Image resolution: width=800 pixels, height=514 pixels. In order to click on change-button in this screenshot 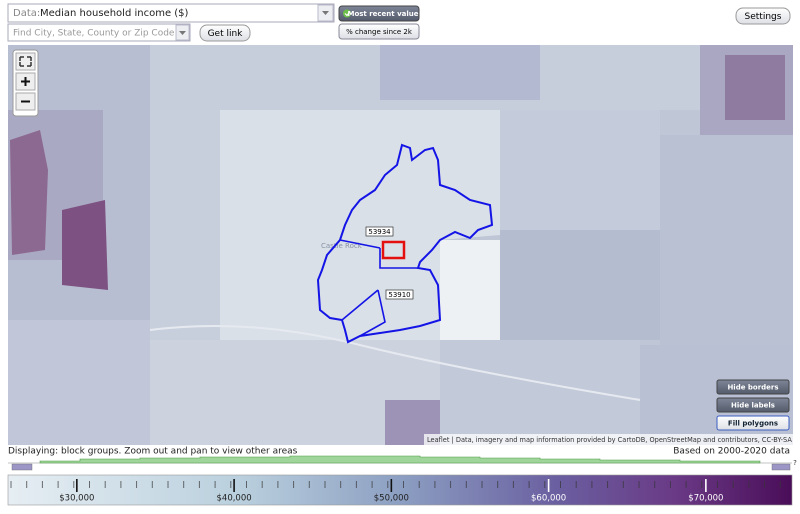, I will do `click(379, 31)`.